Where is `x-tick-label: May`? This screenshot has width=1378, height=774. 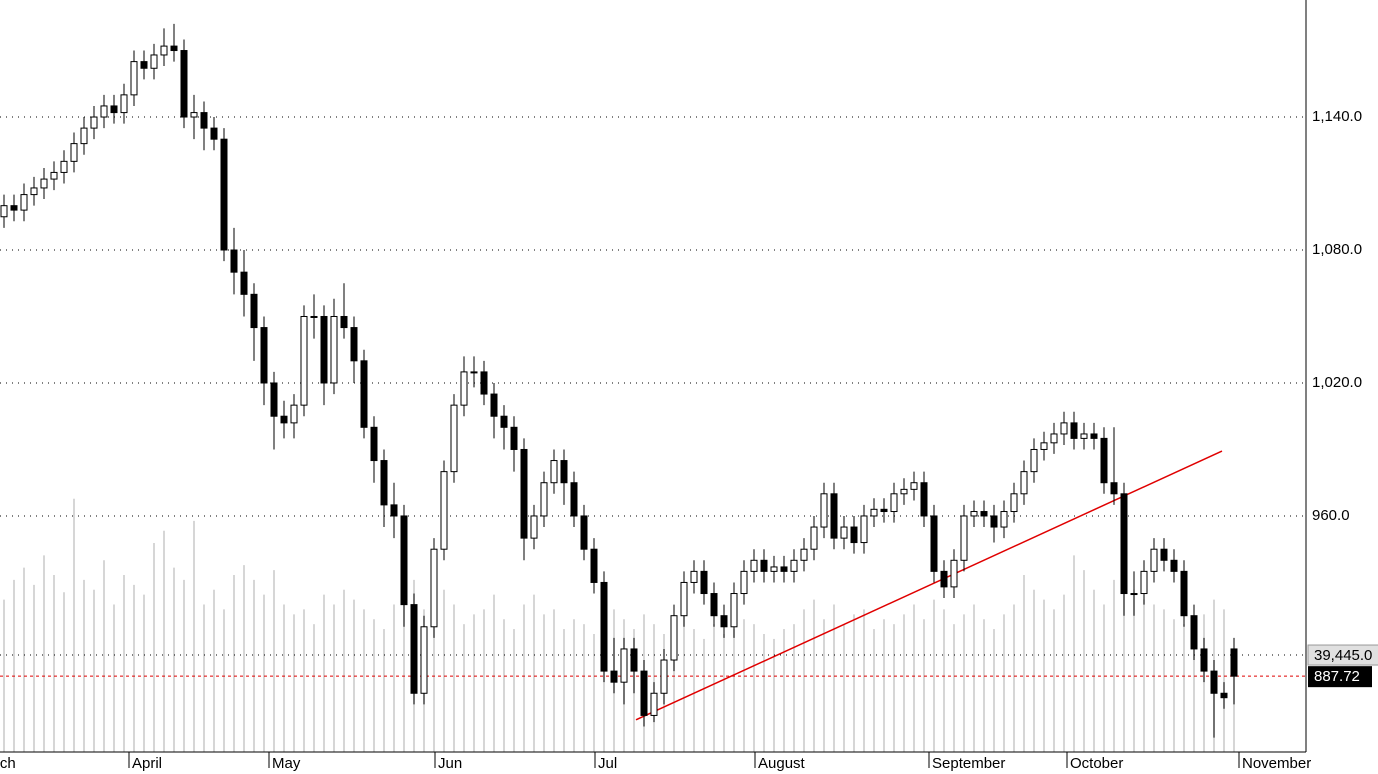
x-tick-label: May is located at coordinates (286, 763).